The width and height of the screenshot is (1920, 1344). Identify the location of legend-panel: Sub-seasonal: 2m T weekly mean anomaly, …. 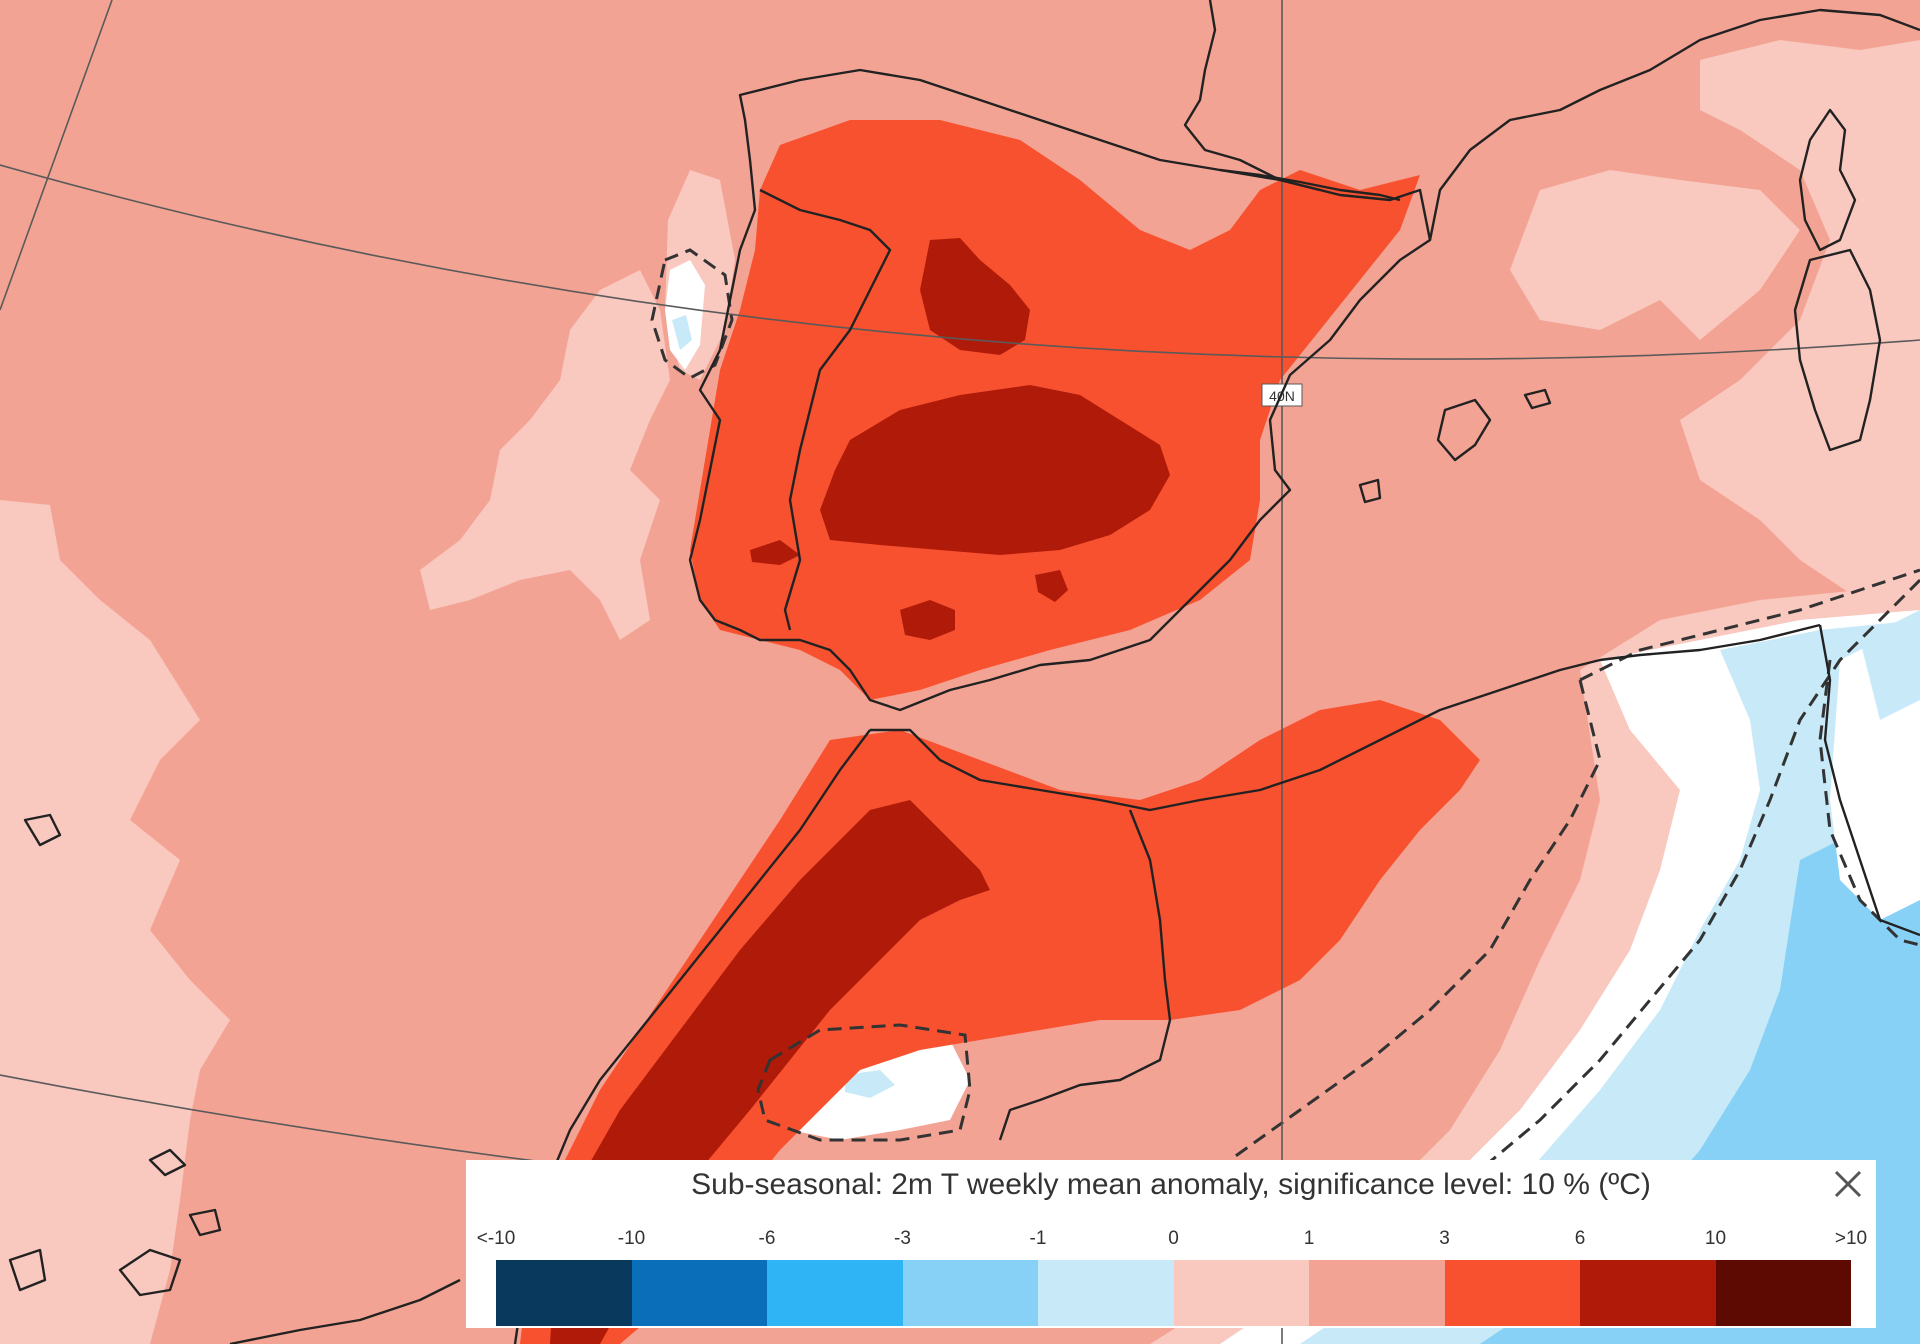
(1171, 1244).